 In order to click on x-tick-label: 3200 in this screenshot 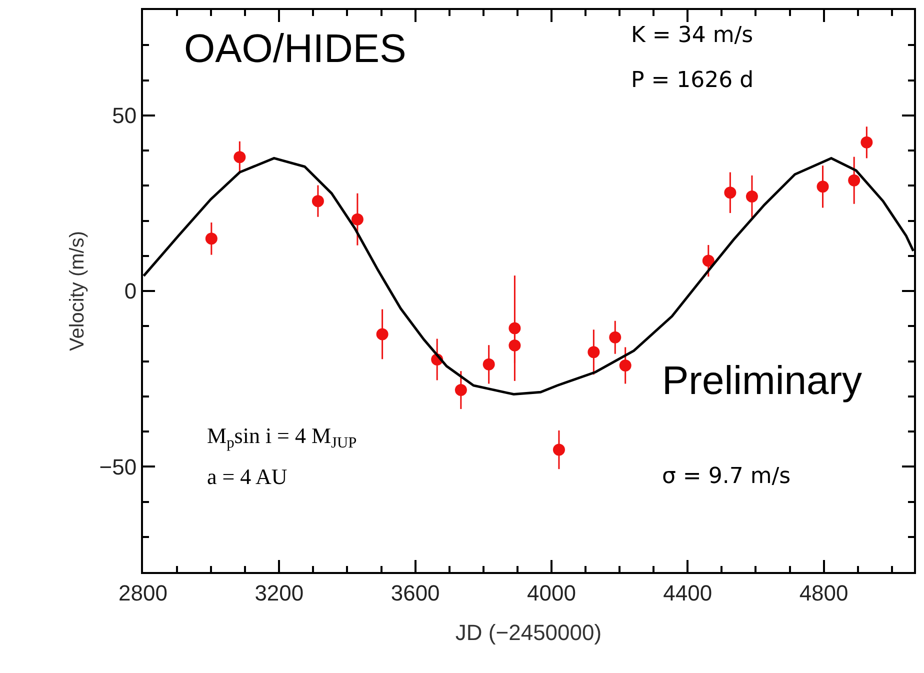, I will do `click(279, 593)`.